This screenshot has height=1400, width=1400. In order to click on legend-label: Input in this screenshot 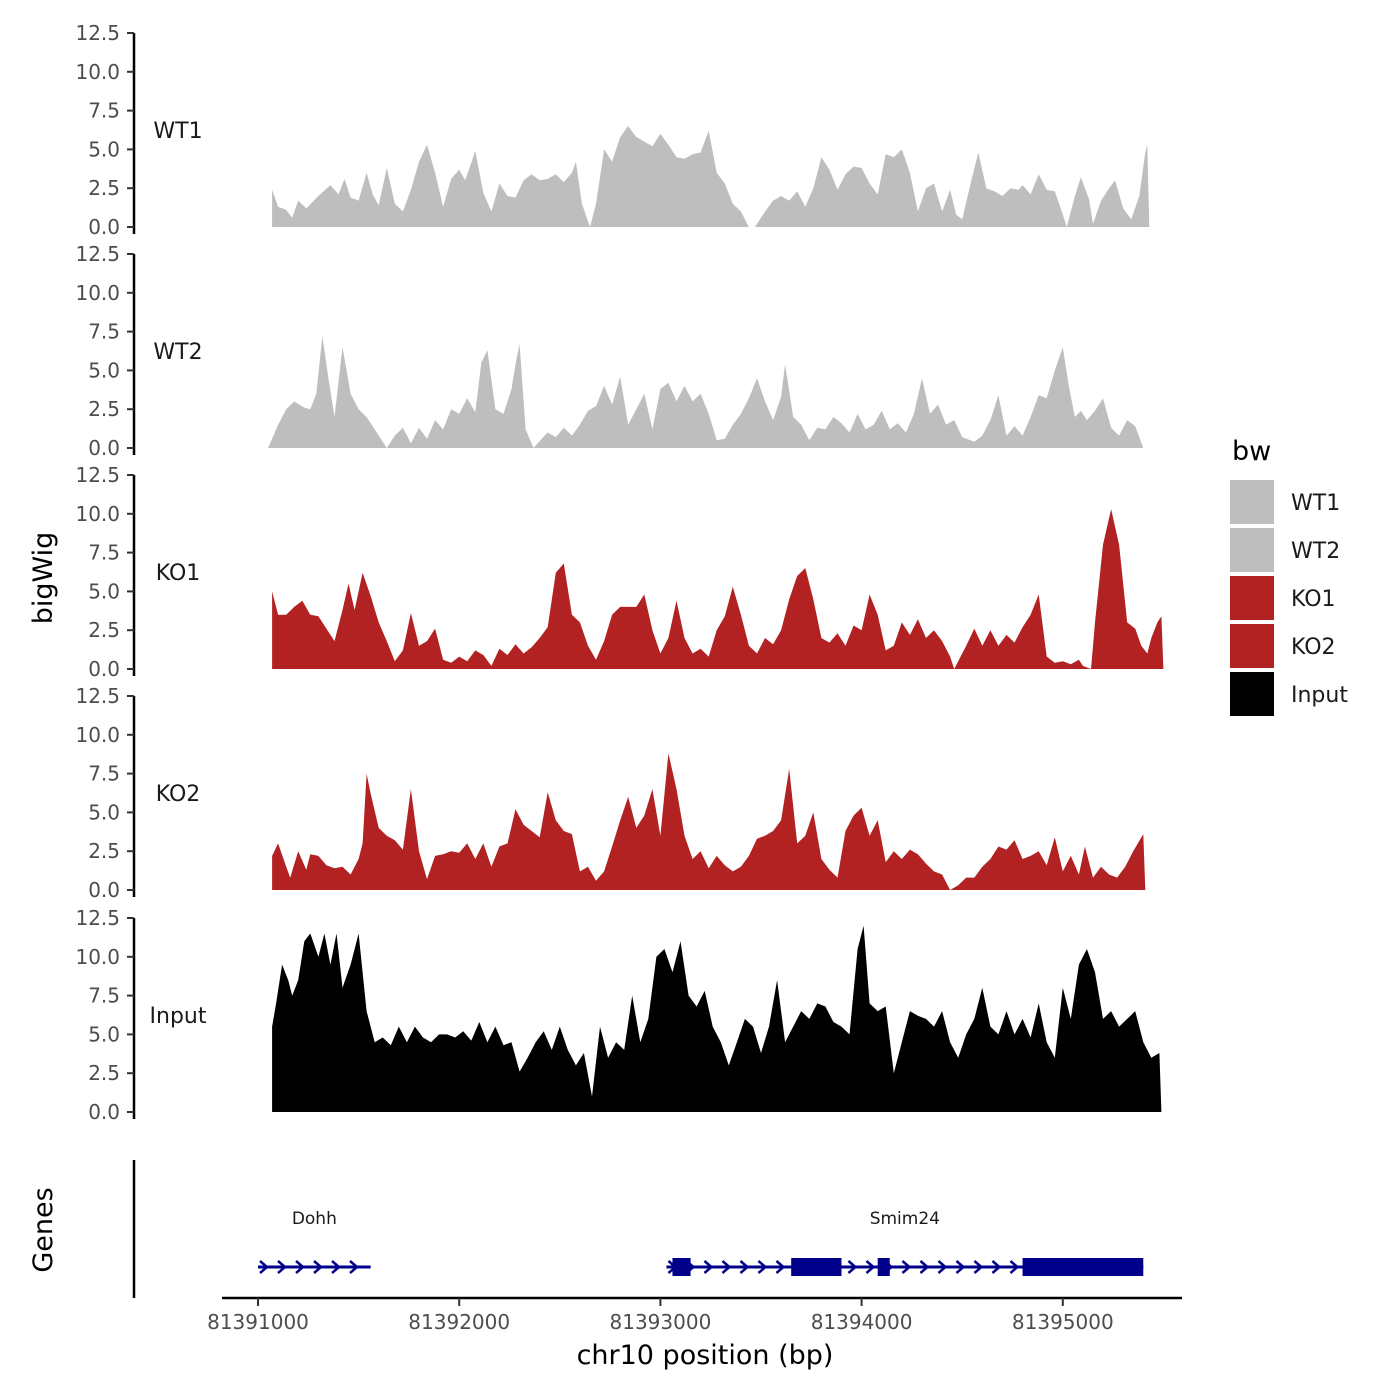, I will do `click(1319, 695)`.